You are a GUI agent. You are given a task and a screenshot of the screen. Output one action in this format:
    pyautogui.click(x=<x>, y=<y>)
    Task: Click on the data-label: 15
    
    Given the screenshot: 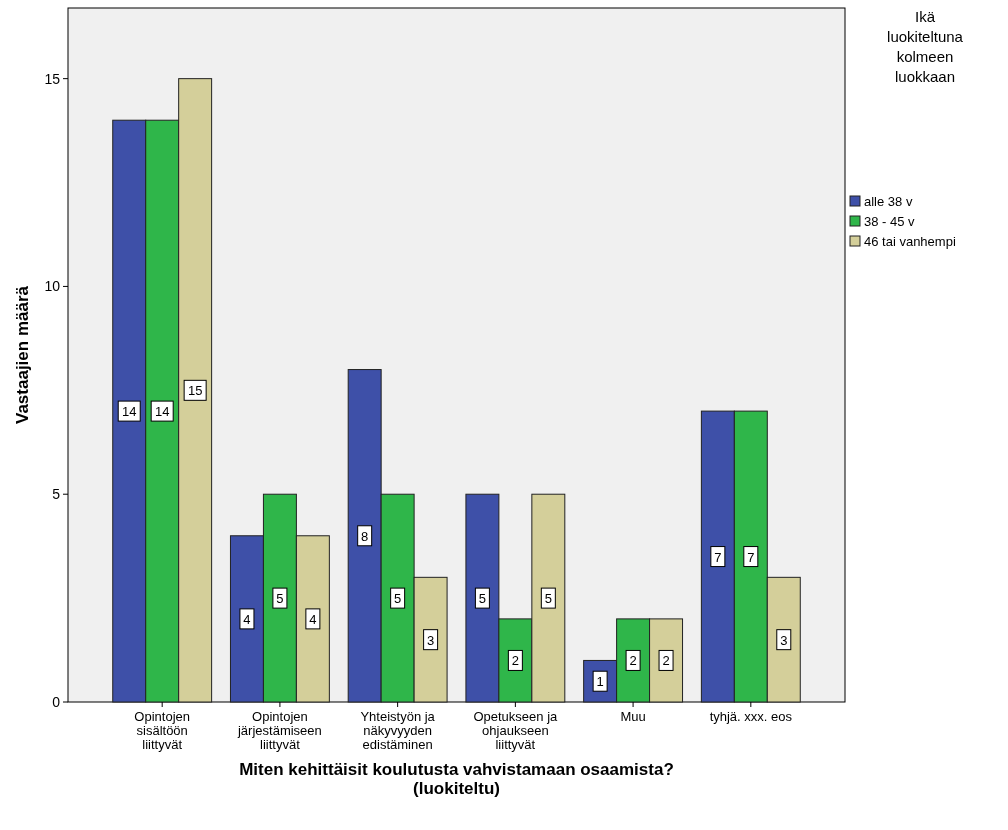 What is the action you would take?
    pyautogui.click(x=195, y=391)
    